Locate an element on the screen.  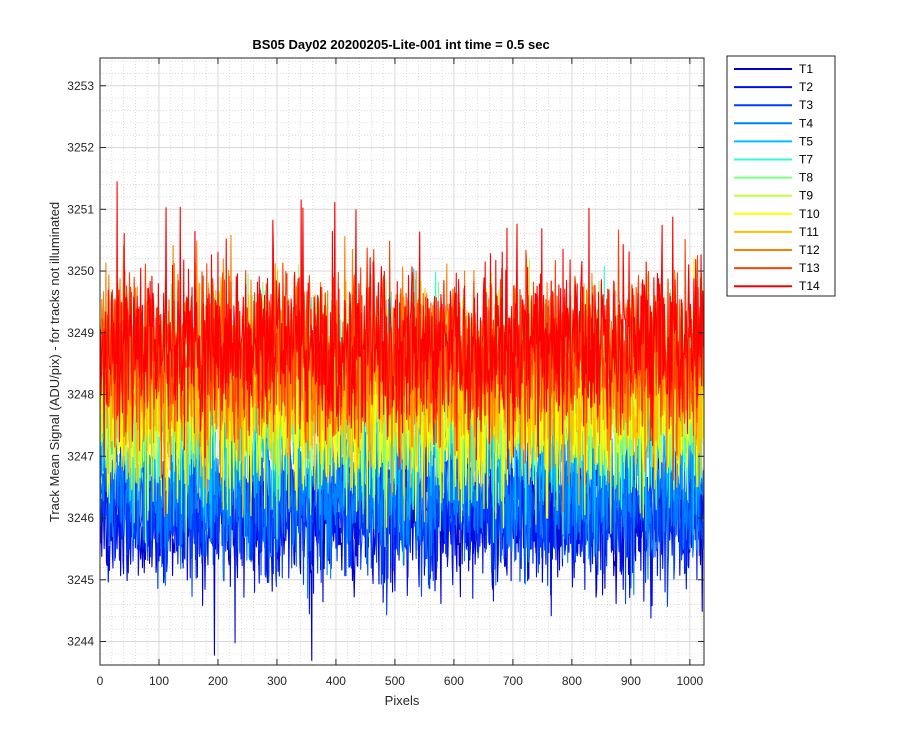
legend-item-t13: T13 is located at coordinates (777, 268).